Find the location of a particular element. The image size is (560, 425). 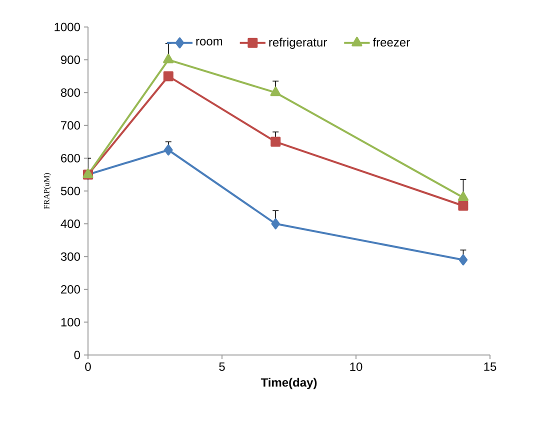

y-axis-title: FRAP(uM) is located at coordinates (47, 191).